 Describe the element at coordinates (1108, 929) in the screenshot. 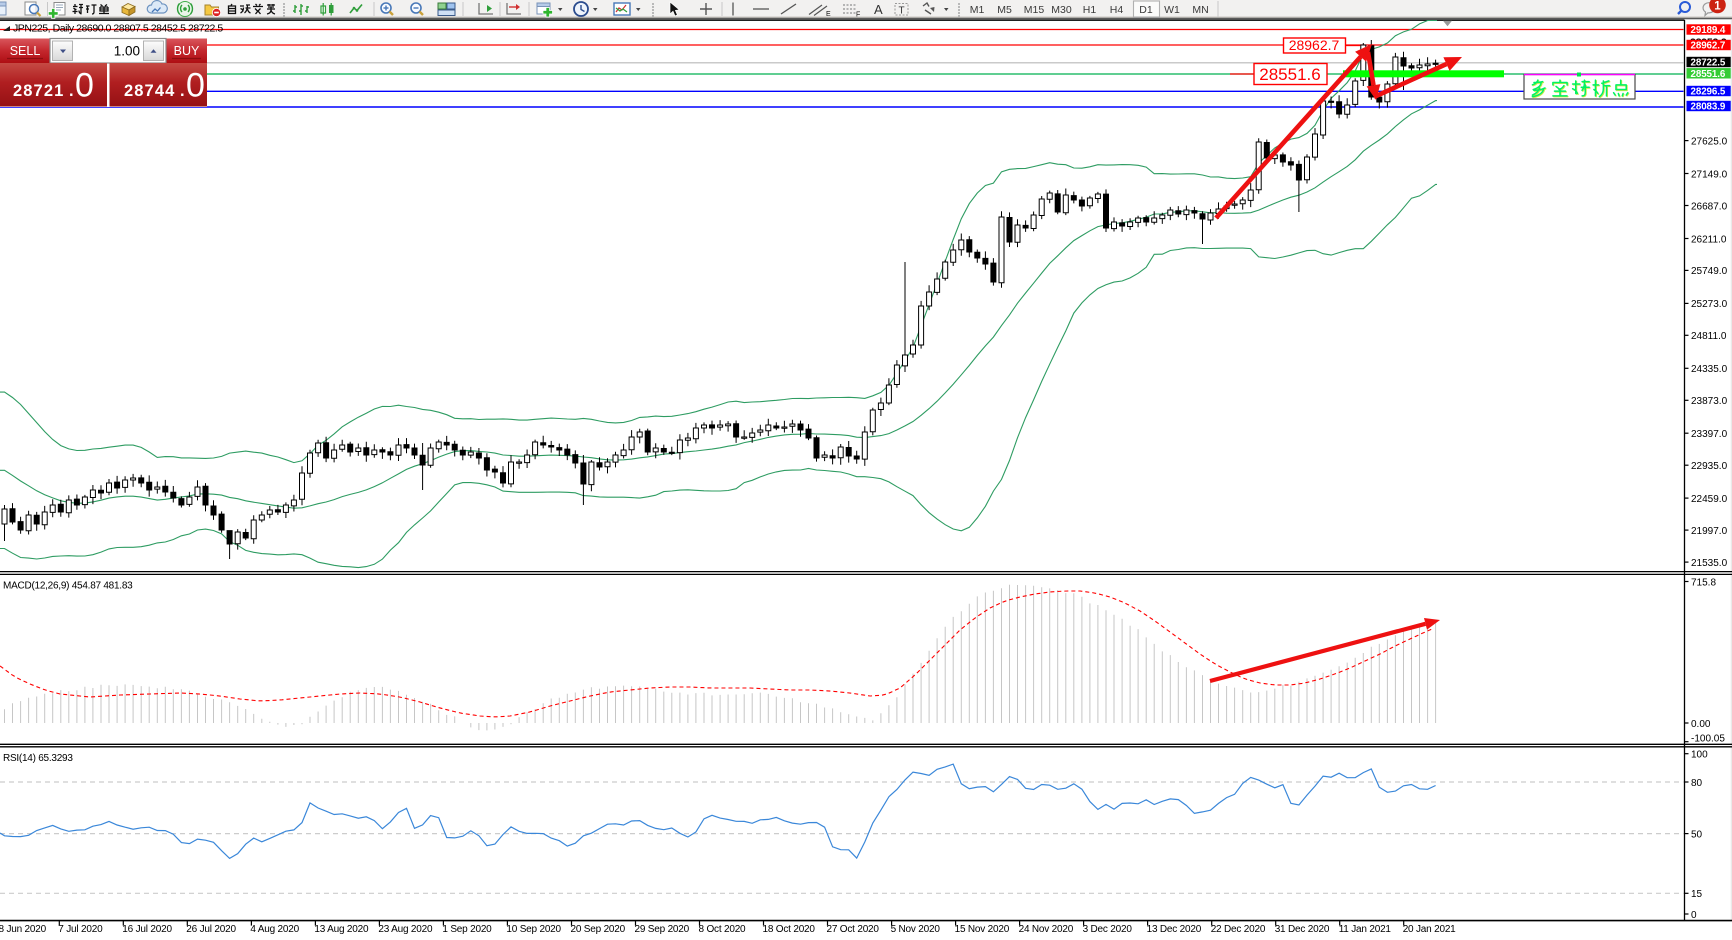

I see `svg-text: 3 Dec 2020` at that location.